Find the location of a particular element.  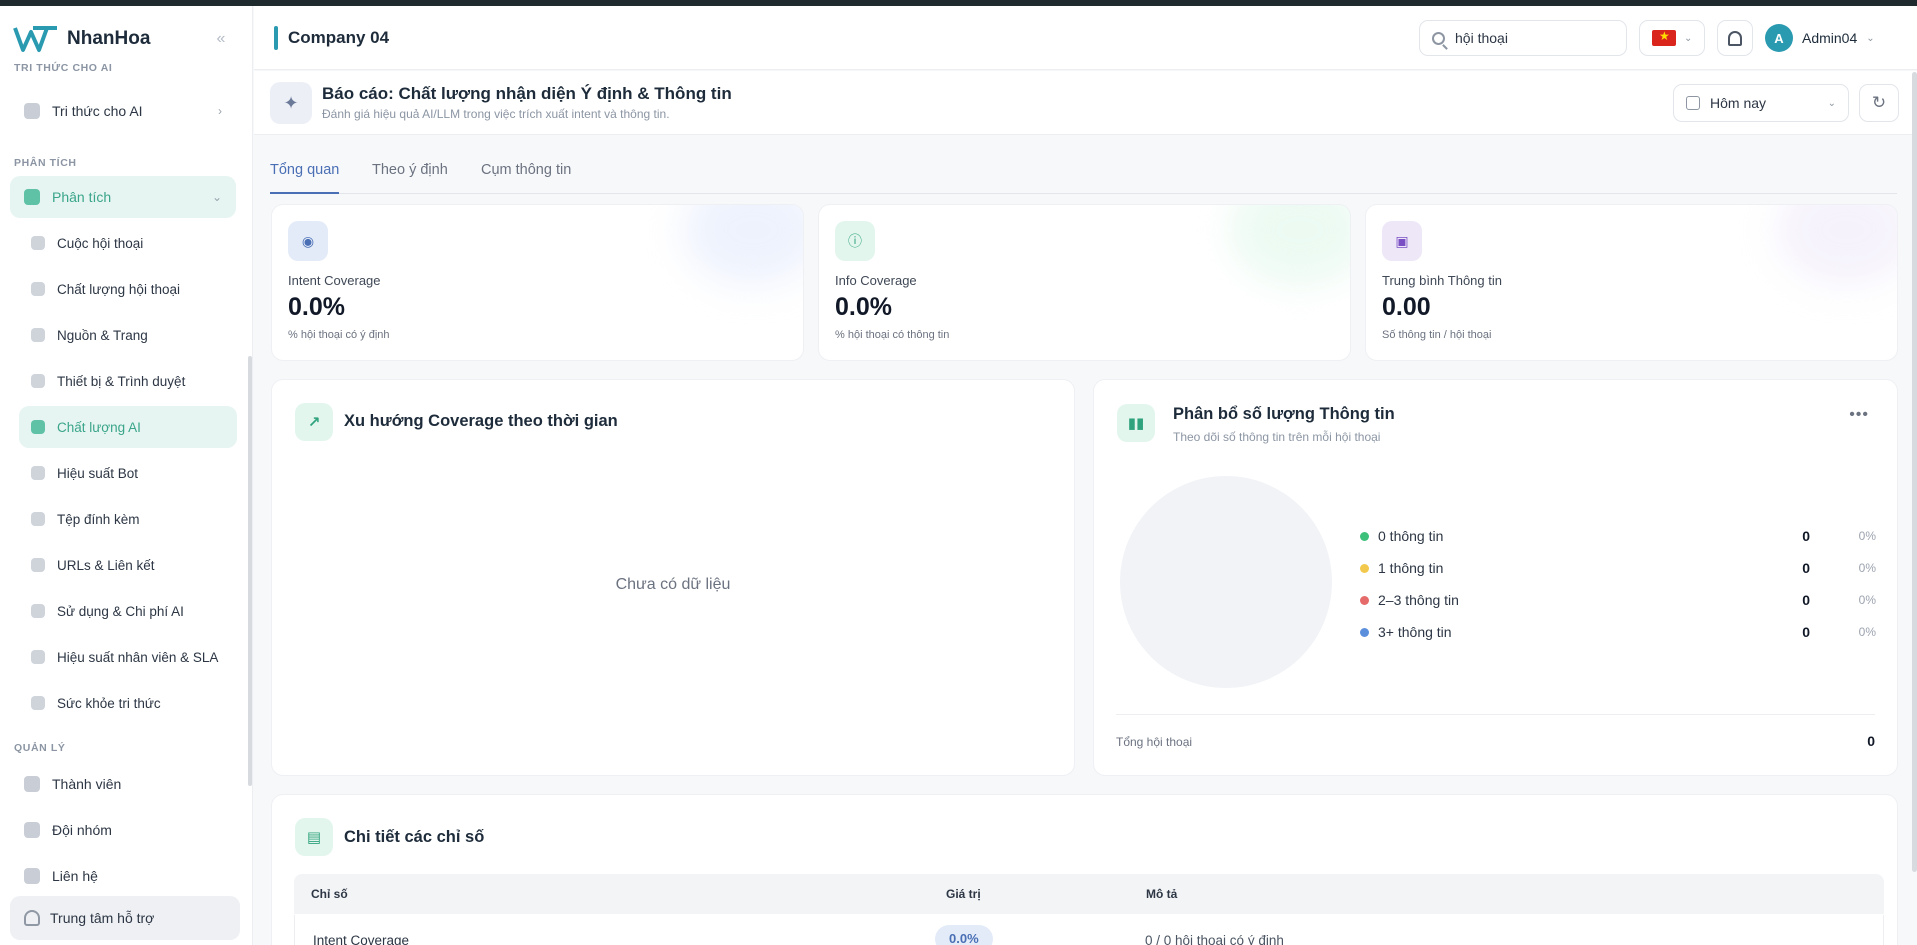

sidebar-item-ai-quality: Chất lượng AI is located at coordinates (128, 427).